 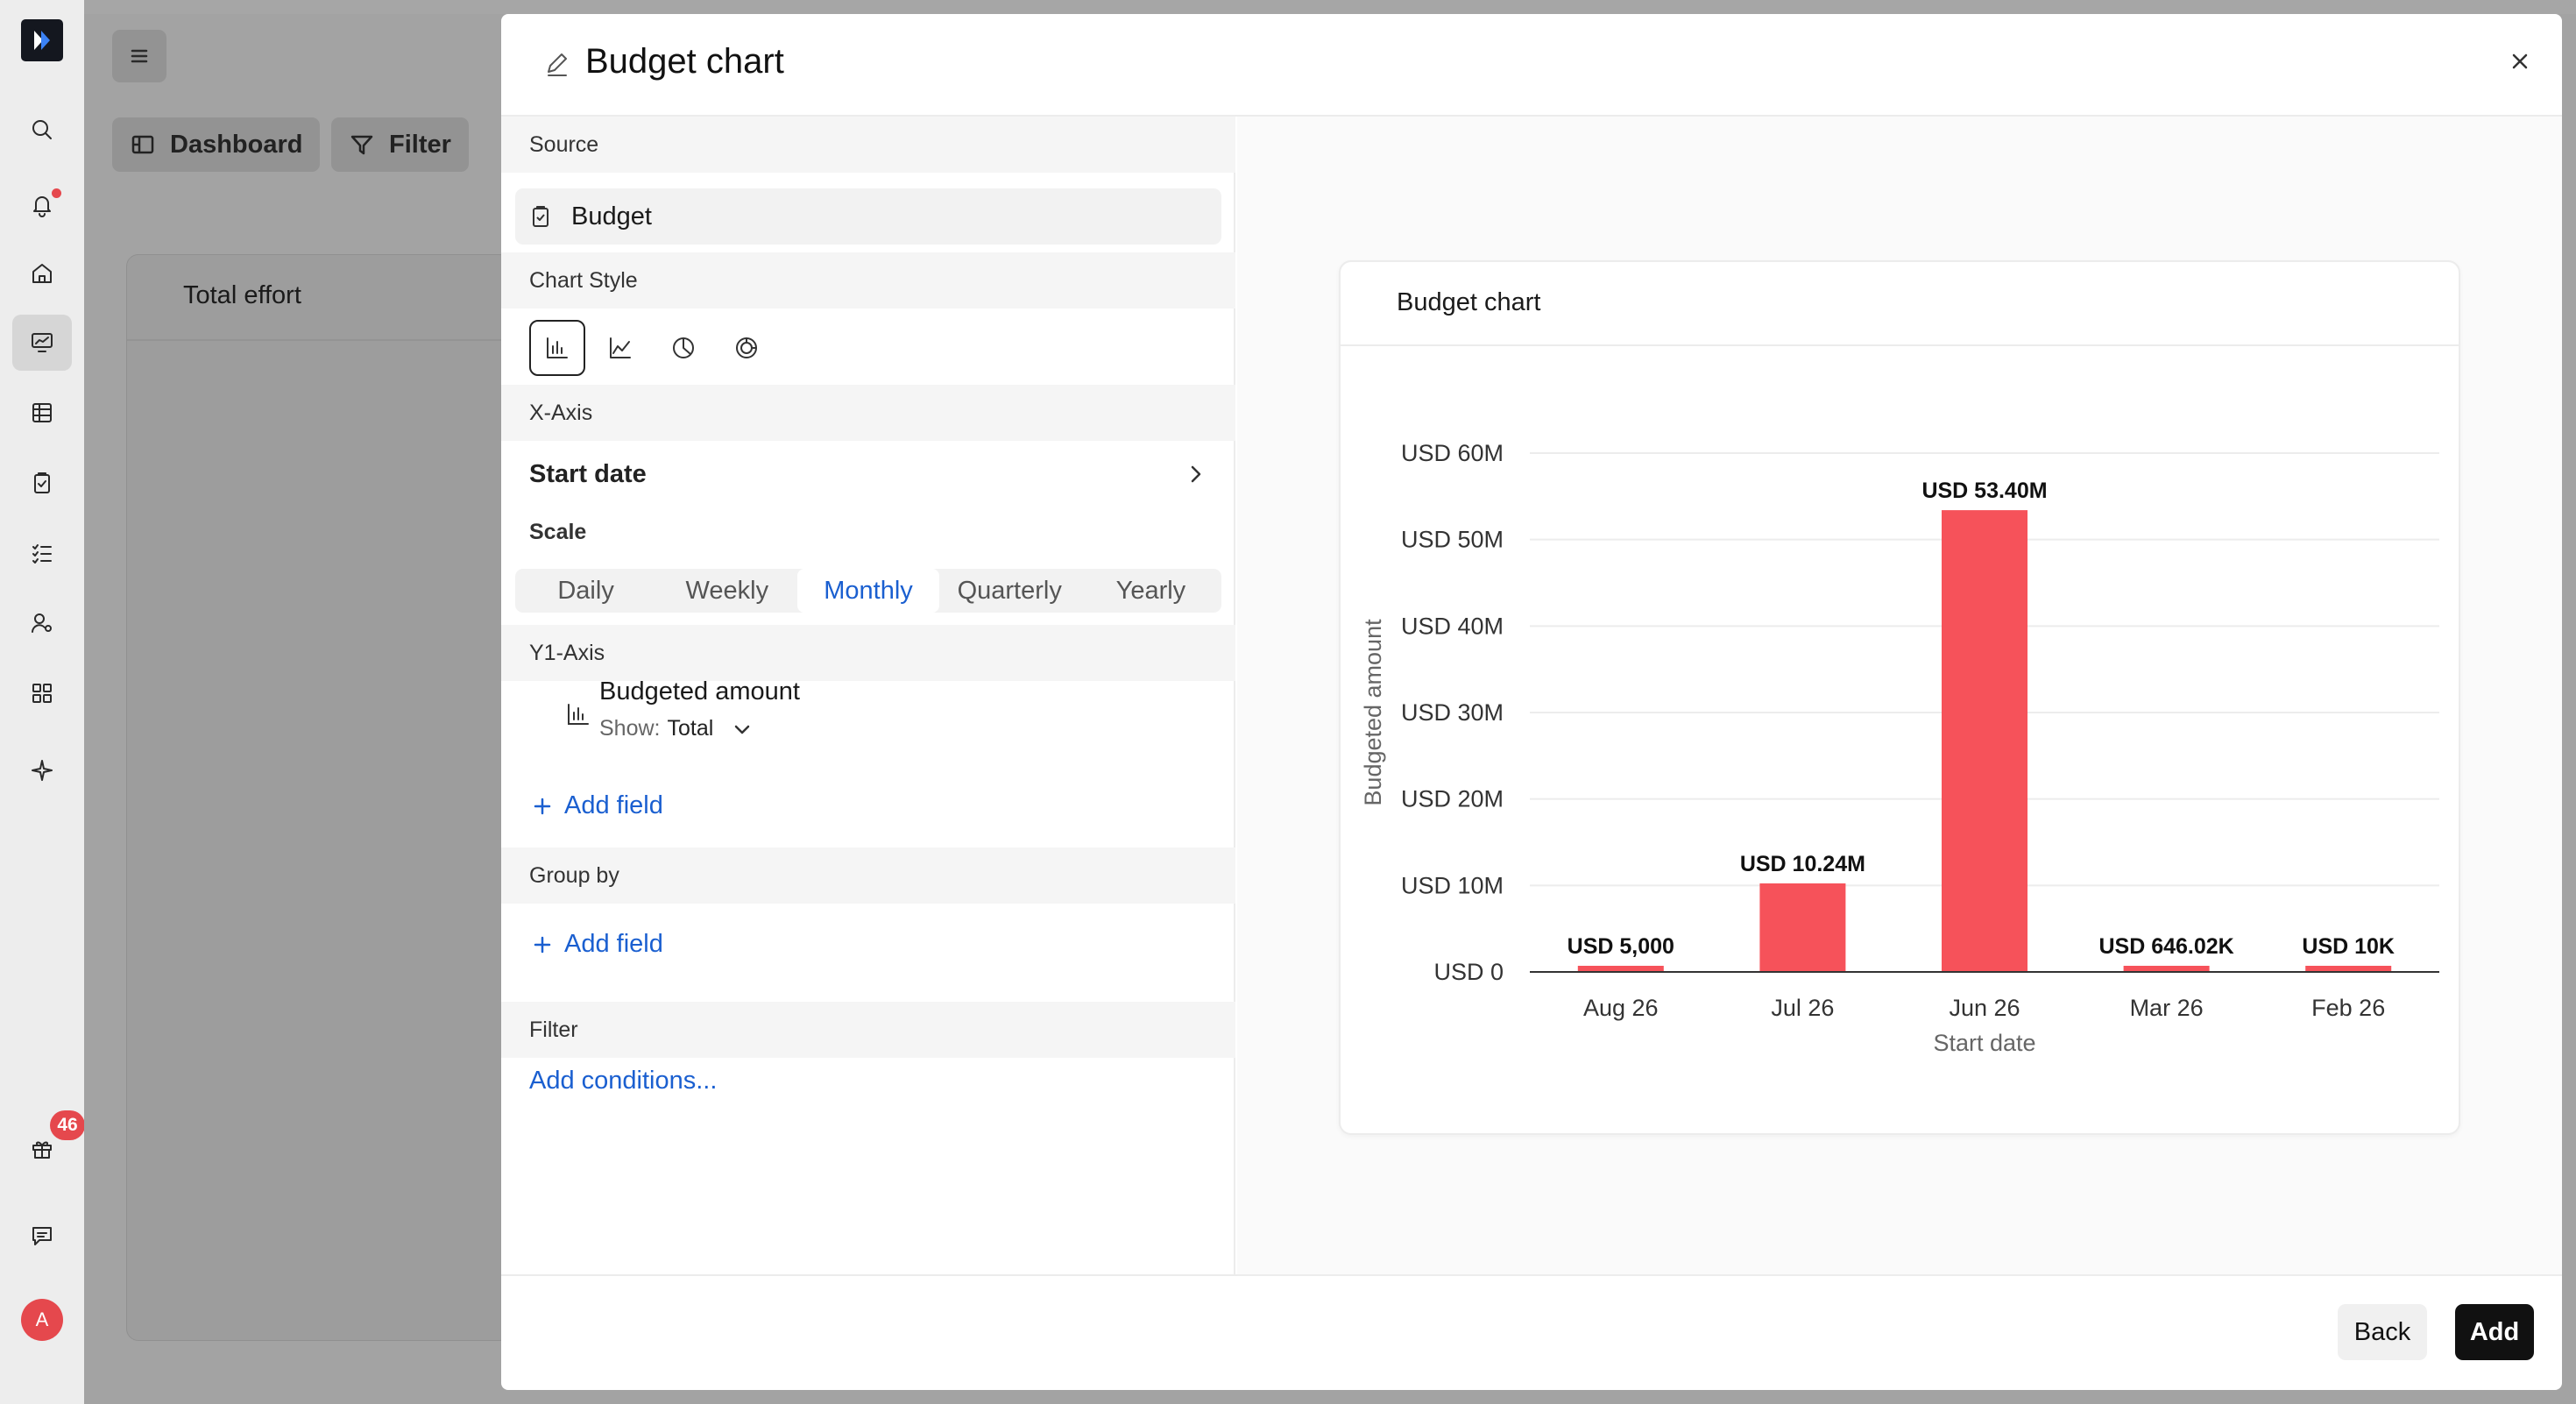 What do you see at coordinates (1802, 864) in the screenshot?
I see `bar-data-label: USD 10.24M` at bounding box center [1802, 864].